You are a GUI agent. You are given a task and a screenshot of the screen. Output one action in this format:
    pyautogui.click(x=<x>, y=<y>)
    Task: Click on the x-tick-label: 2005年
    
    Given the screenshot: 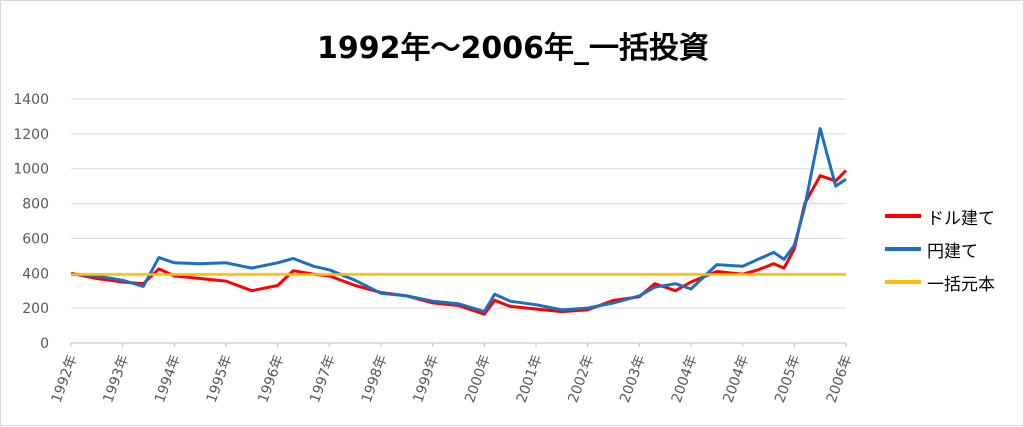 What is the action you would take?
    pyautogui.click(x=788, y=379)
    